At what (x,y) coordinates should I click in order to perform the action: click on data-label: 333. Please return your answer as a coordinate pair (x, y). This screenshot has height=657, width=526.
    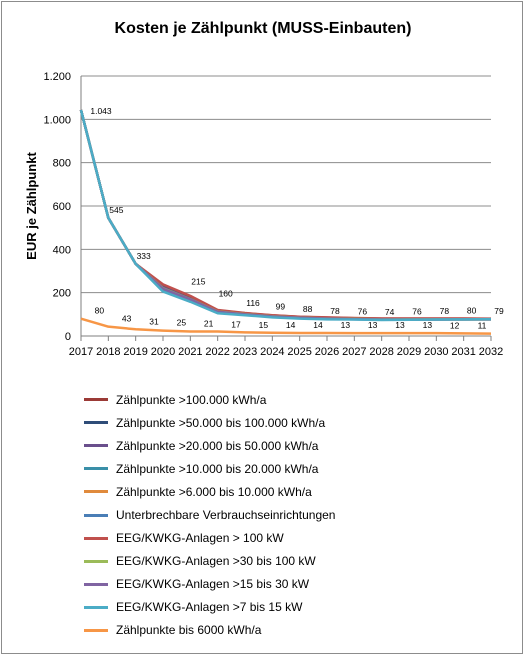
    Looking at the image, I should click on (144, 256).